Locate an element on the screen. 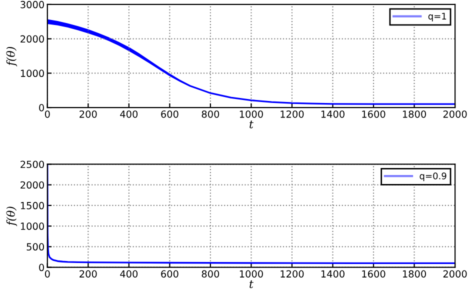  legend-label: q=1 is located at coordinates (437, 17).